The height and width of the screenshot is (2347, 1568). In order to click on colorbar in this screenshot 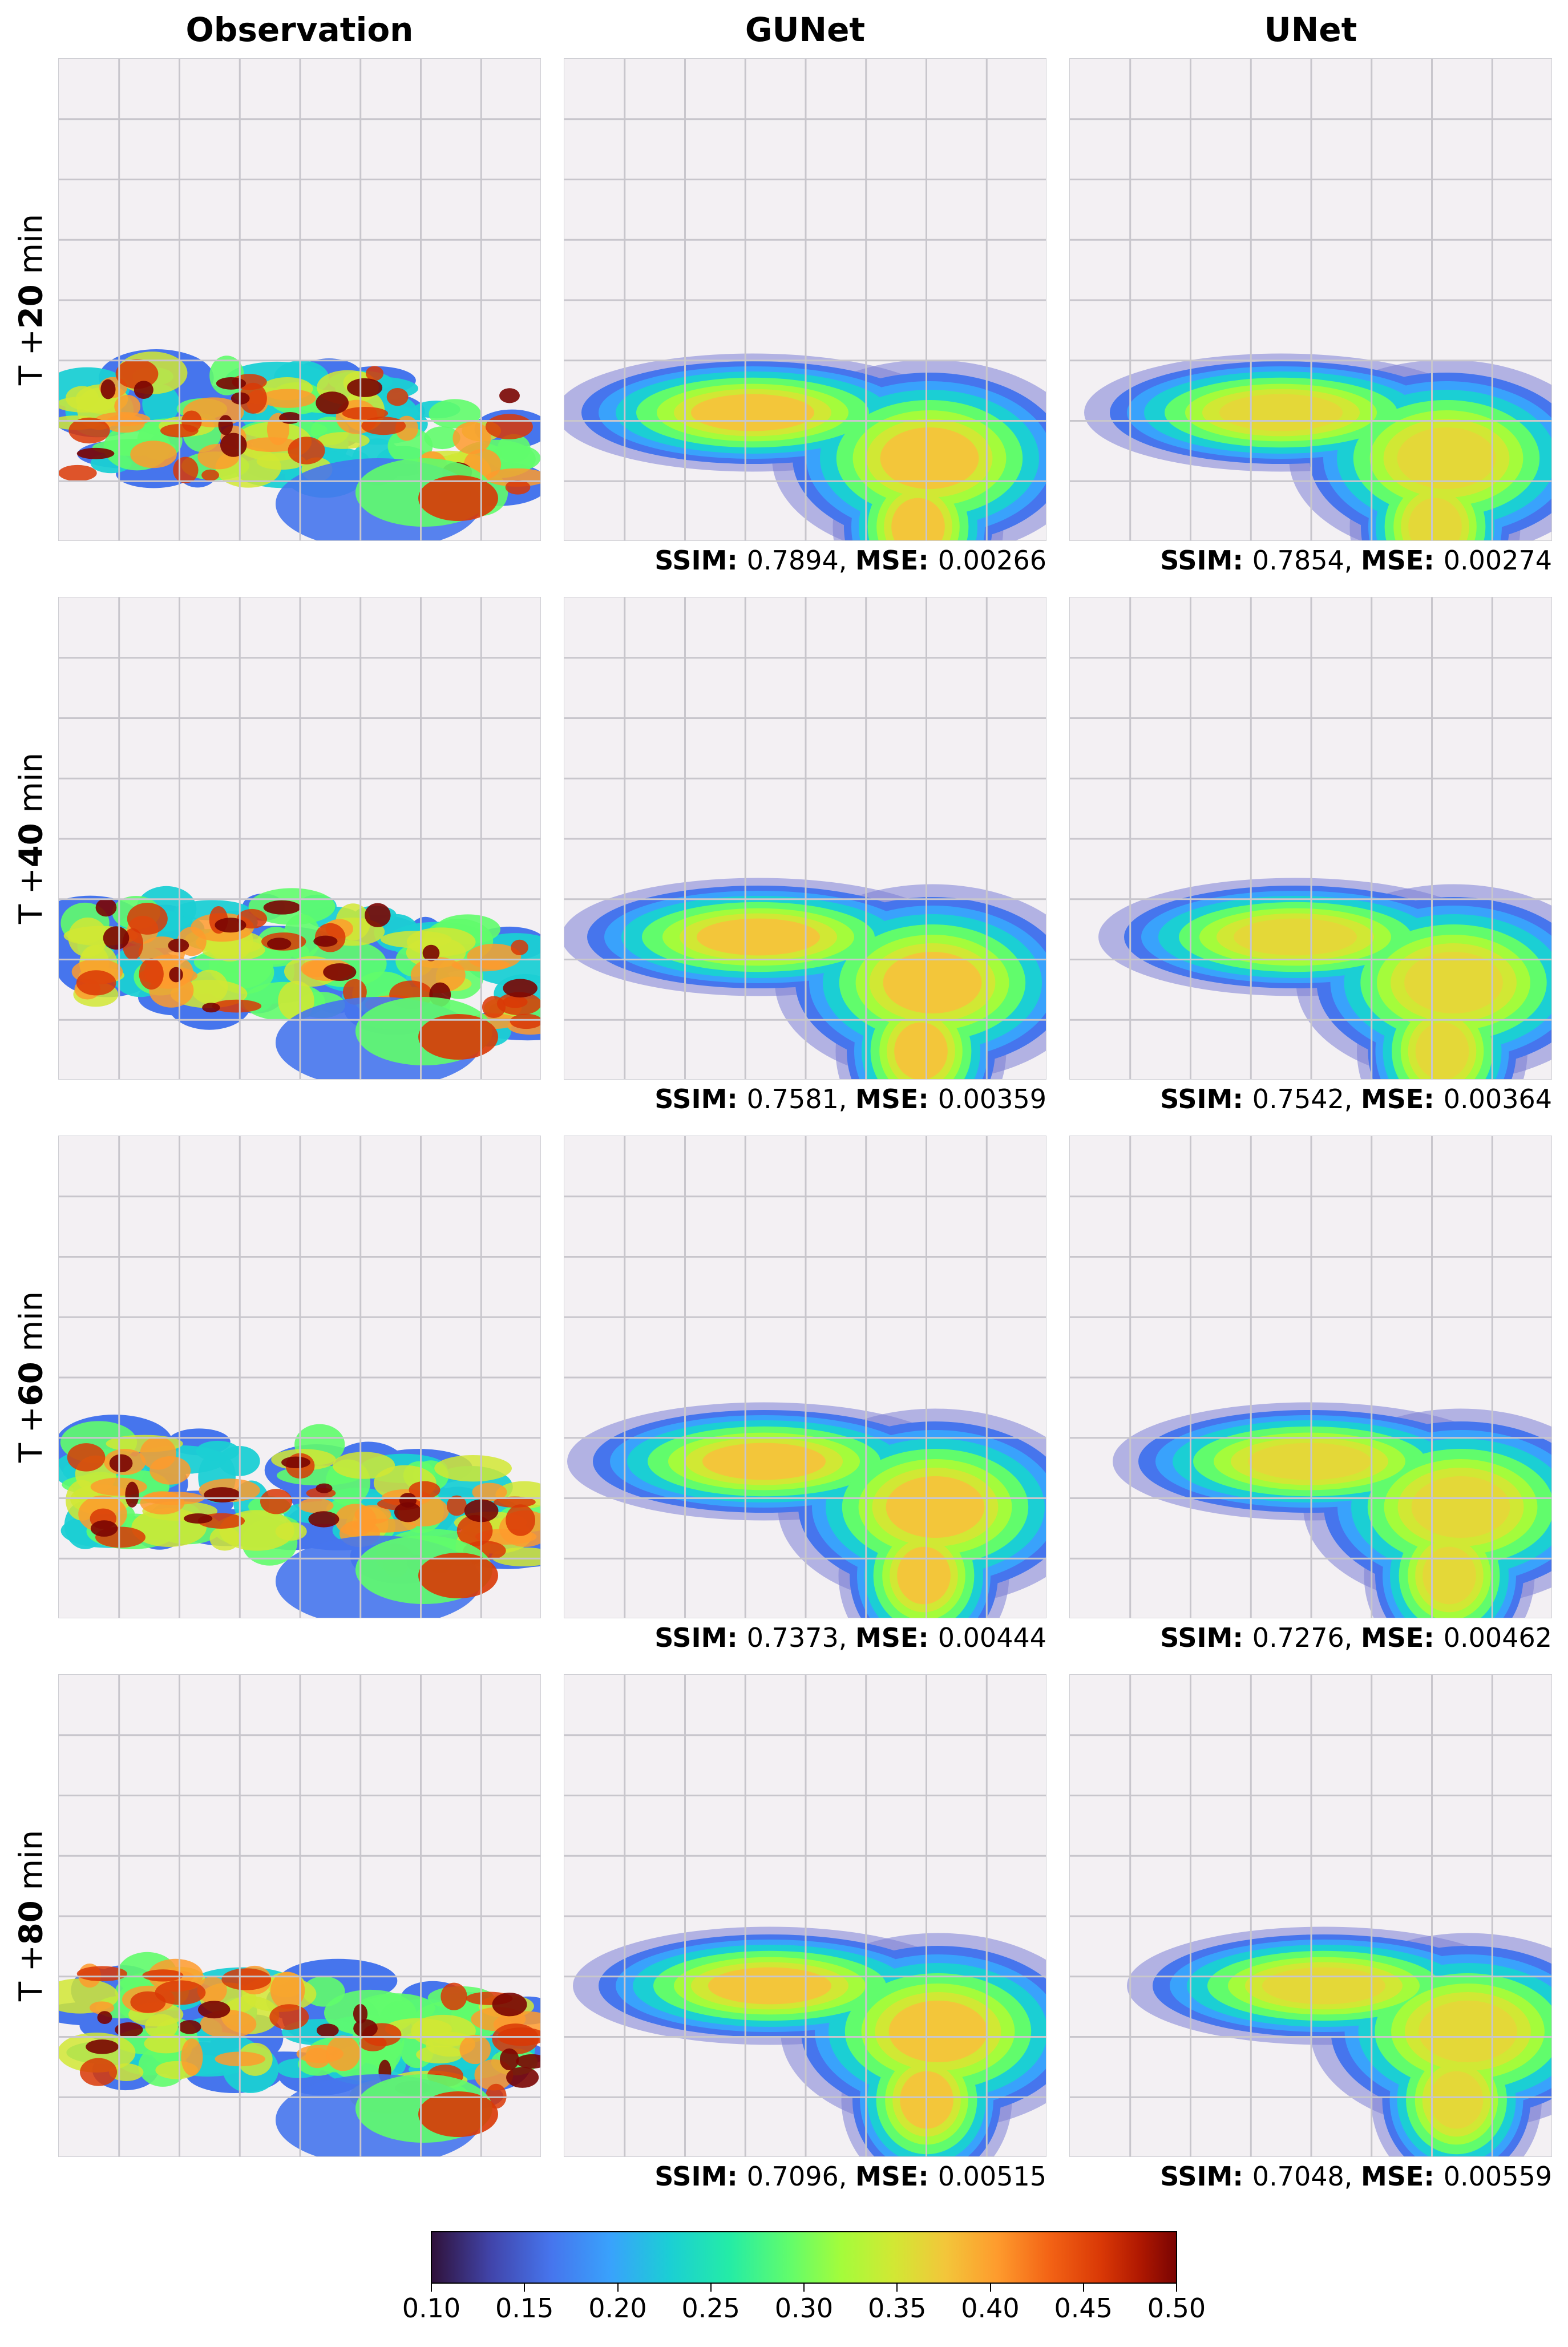, I will do `click(804, 2257)`.